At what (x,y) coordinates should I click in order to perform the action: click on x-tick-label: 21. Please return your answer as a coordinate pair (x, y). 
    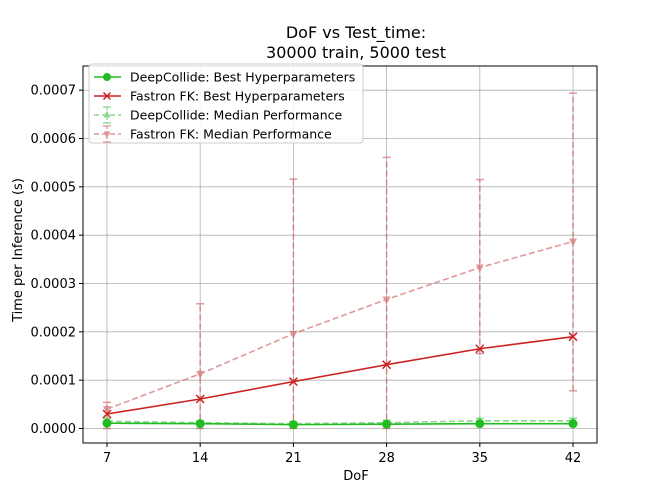
    Looking at the image, I should click on (293, 458).